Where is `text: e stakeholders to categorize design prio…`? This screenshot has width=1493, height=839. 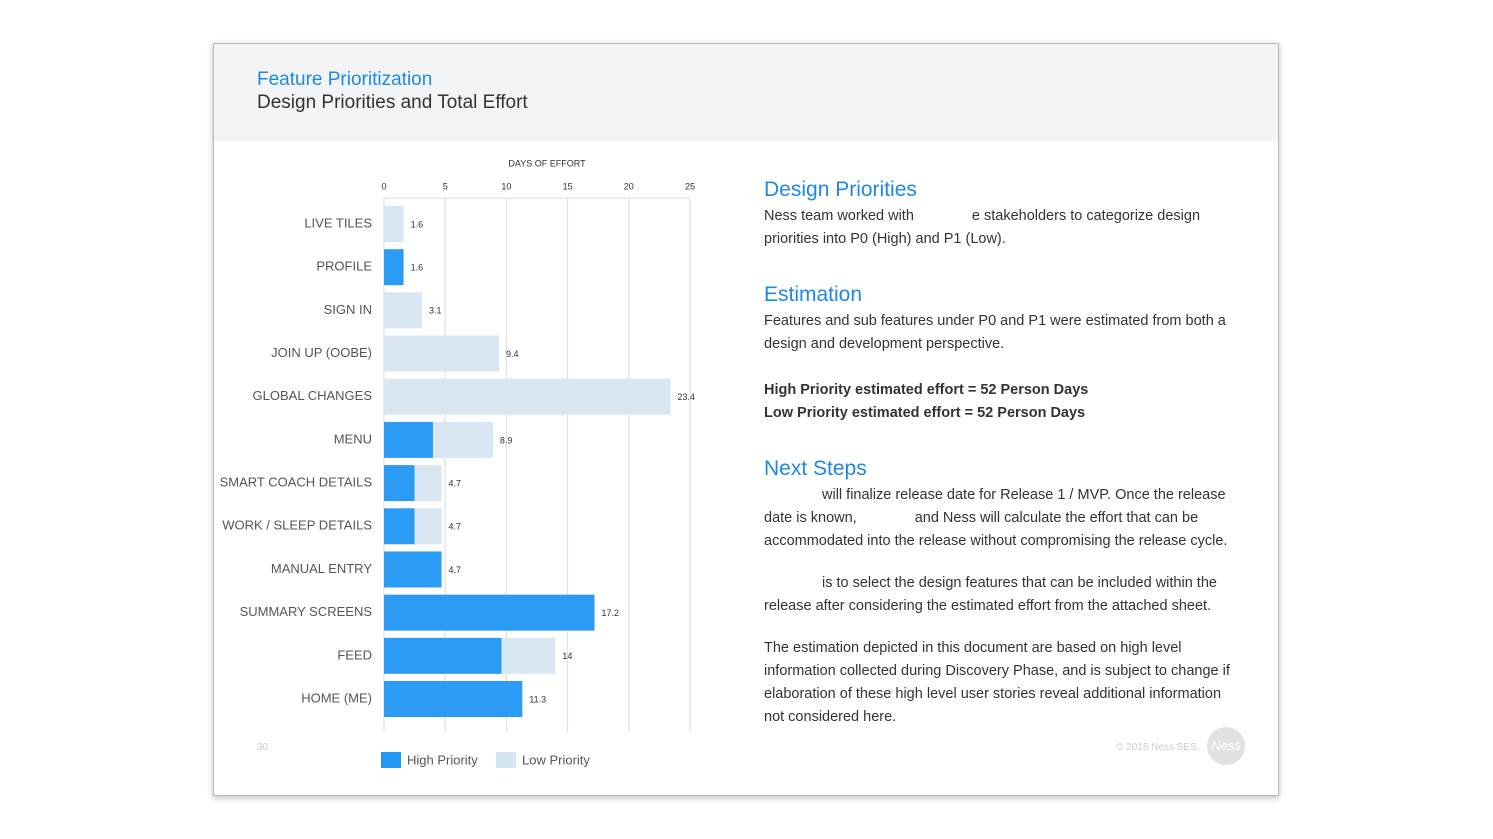
text: e stakeholders to categorize design prio… is located at coordinates (982, 227).